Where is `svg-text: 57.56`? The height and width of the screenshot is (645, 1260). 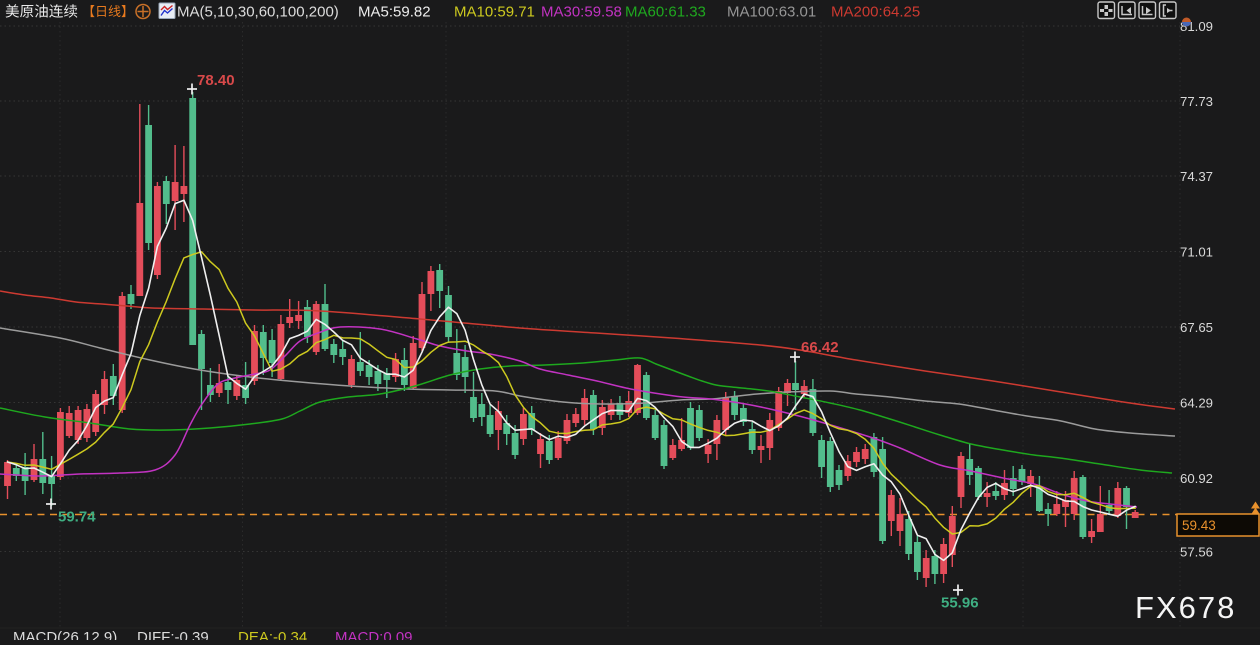
svg-text: 57.56 is located at coordinates (1196, 551).